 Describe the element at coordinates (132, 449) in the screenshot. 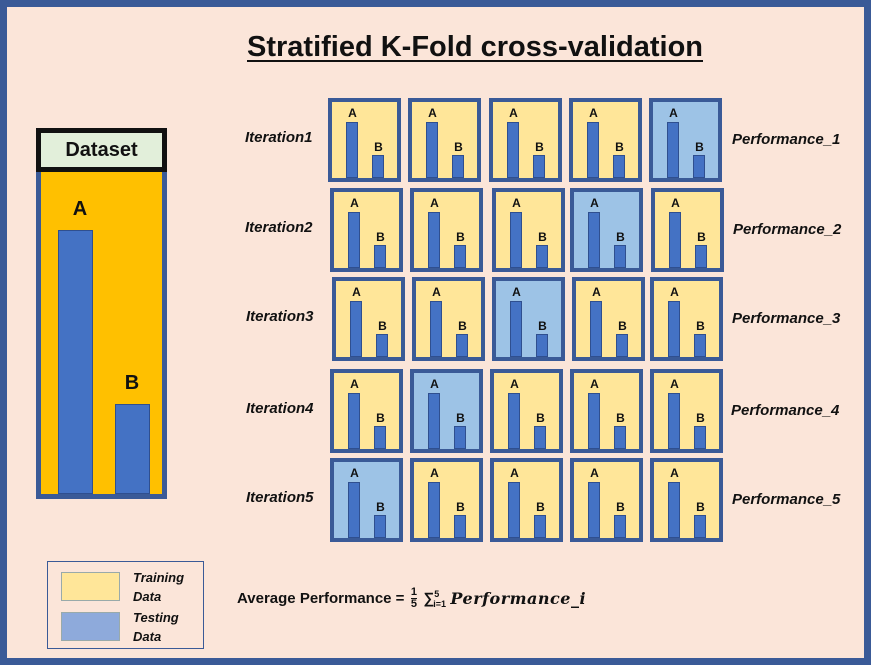

I see `dataset-class-b-bar` at that location.